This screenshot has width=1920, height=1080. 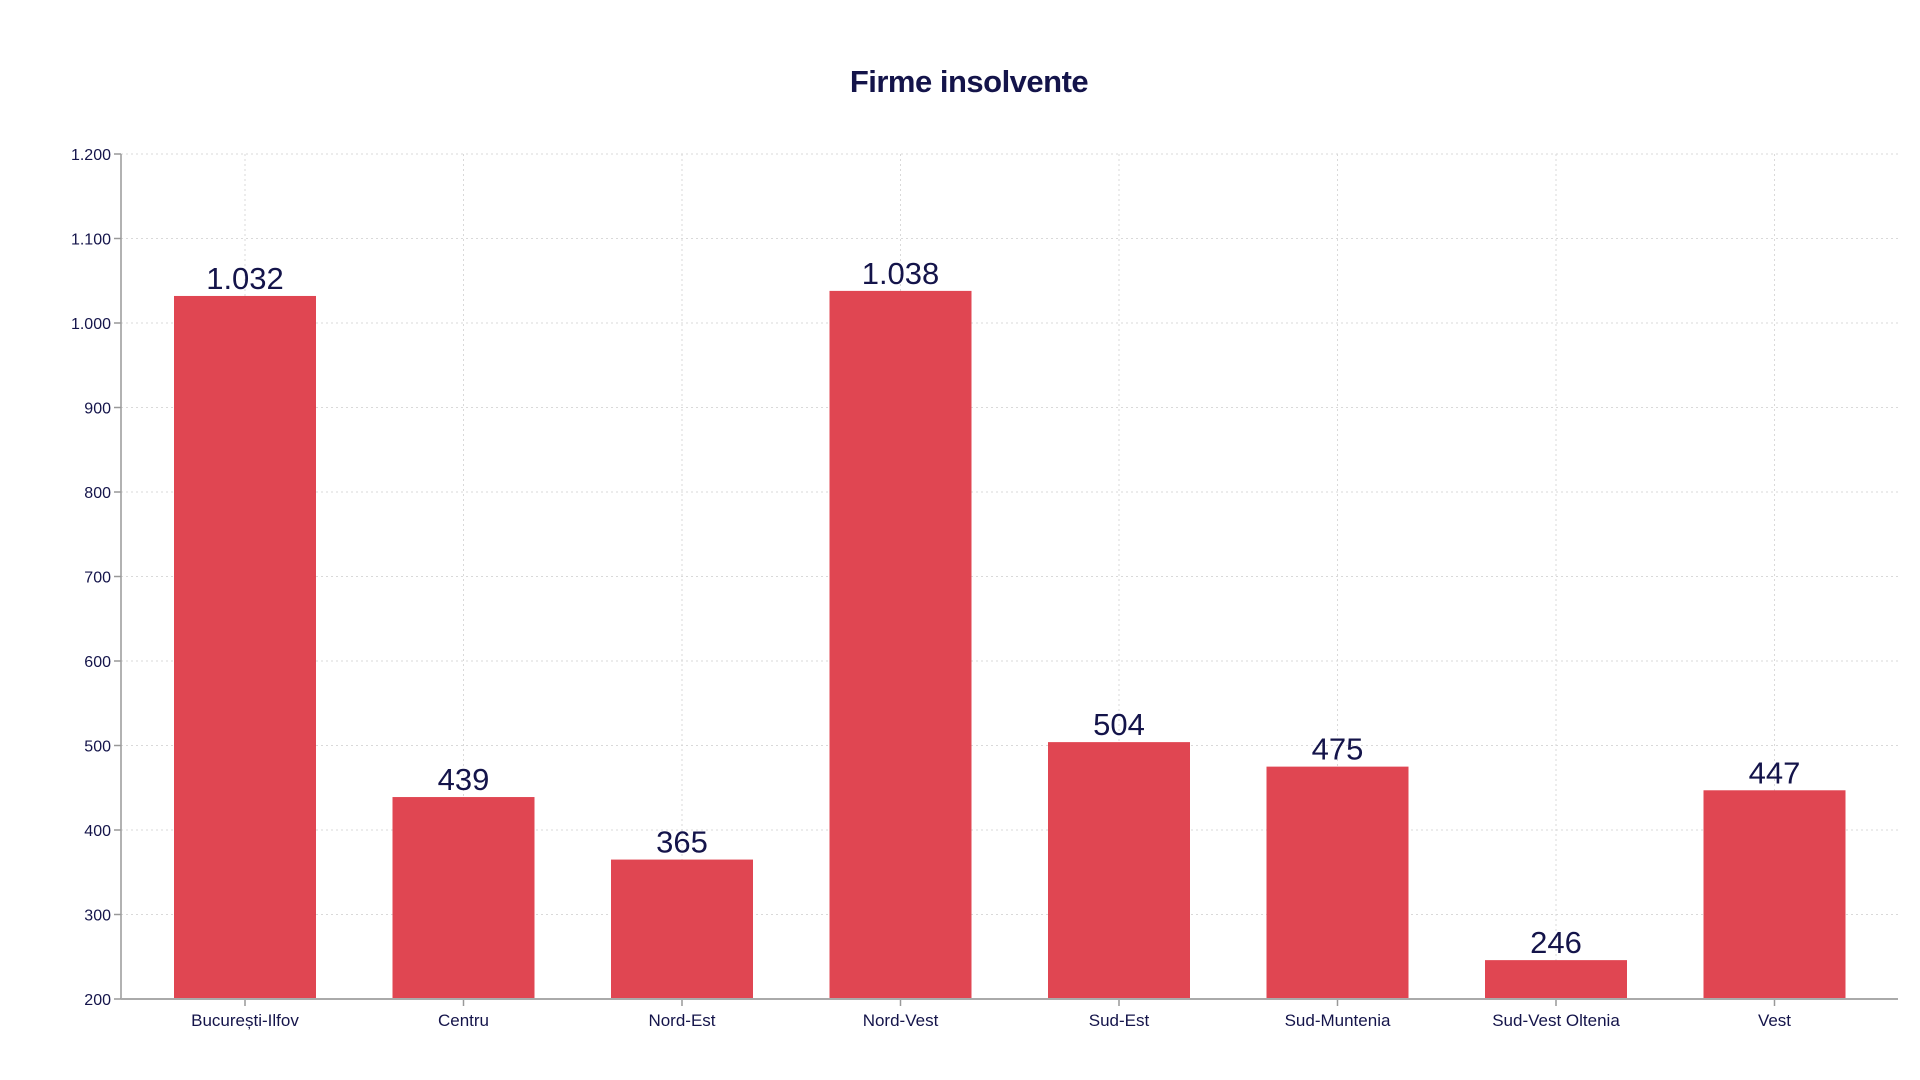 I want to click on x-tick-label: Vest, so click(x=1774, y=1020).